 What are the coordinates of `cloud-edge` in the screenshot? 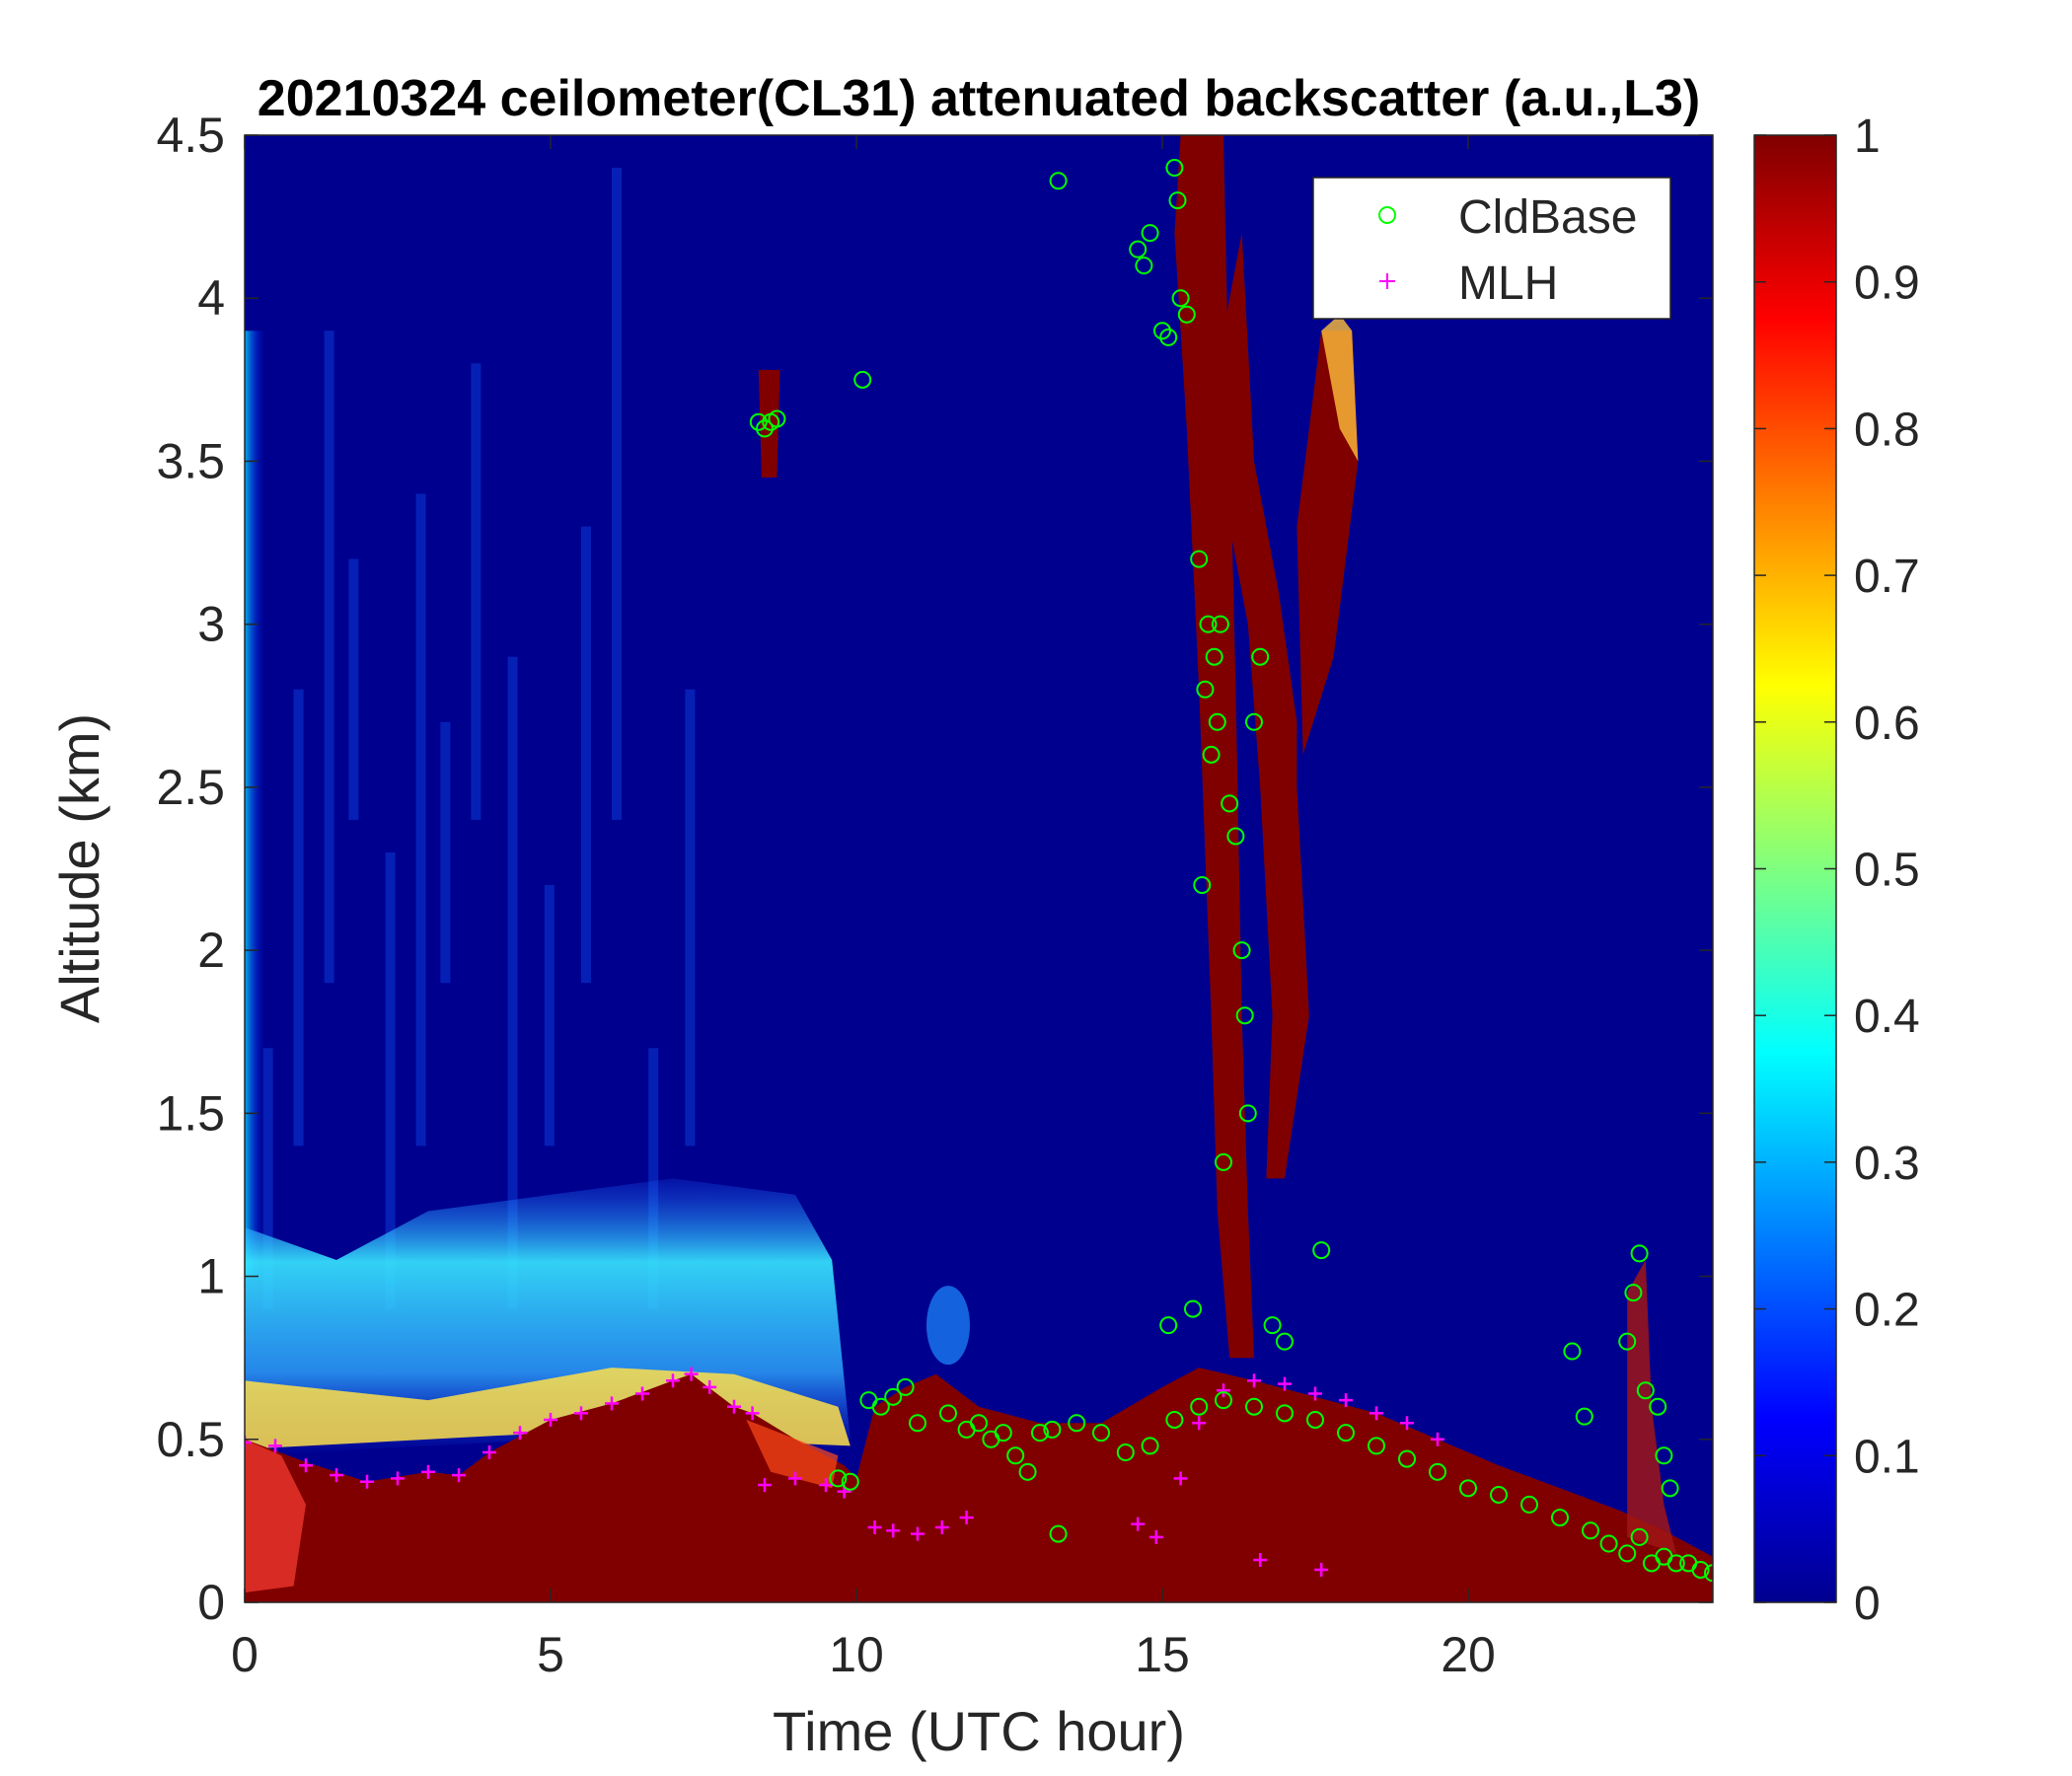 It's located at (1340, 388).